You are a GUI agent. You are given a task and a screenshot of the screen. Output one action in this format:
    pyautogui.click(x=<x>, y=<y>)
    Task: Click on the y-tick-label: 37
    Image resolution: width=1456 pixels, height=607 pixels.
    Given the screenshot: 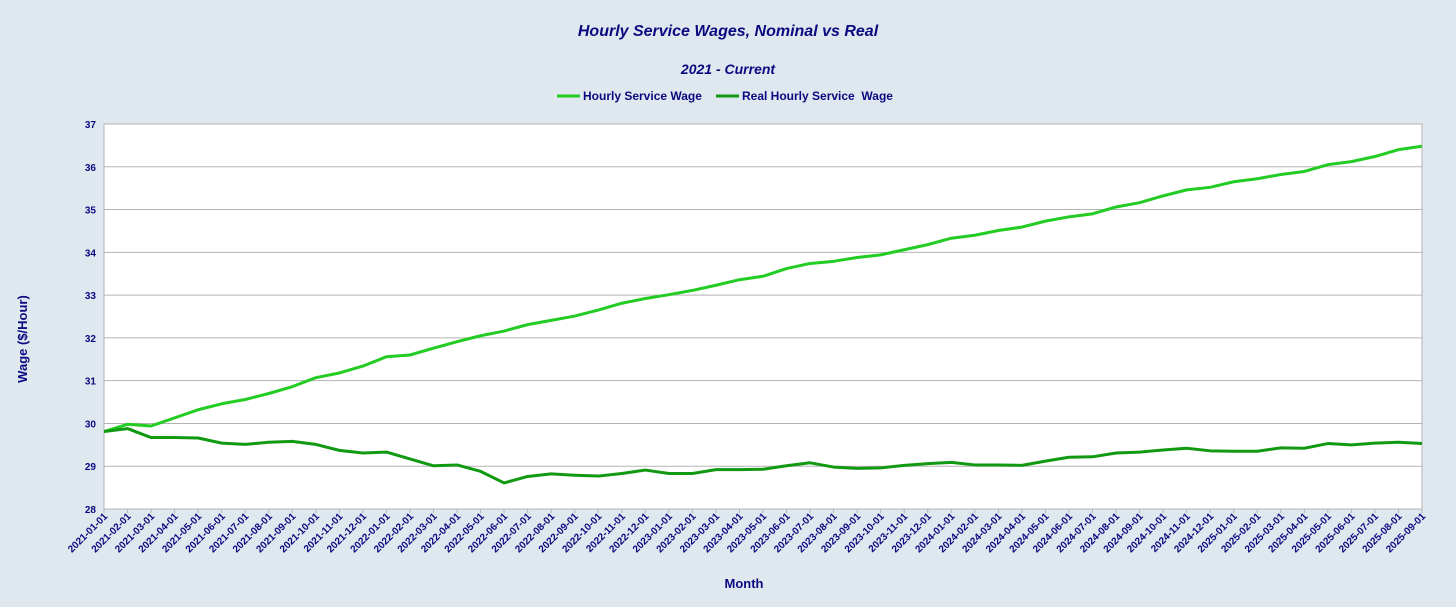 What is the action you would take?
    pyautogui.click(x=91, y=125)
    